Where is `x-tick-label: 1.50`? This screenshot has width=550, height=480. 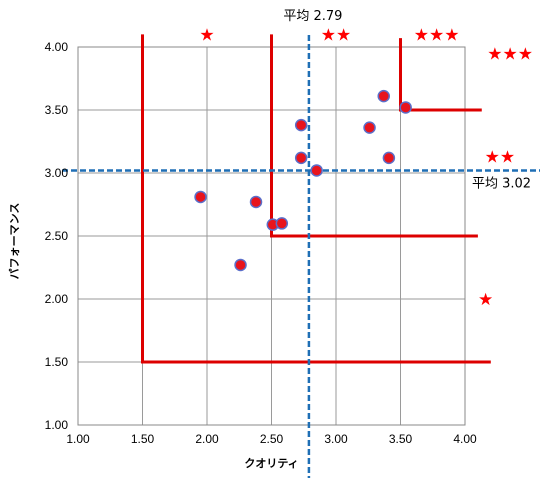
x-tick-label: 1.50 is located at coordinates (143, 439).